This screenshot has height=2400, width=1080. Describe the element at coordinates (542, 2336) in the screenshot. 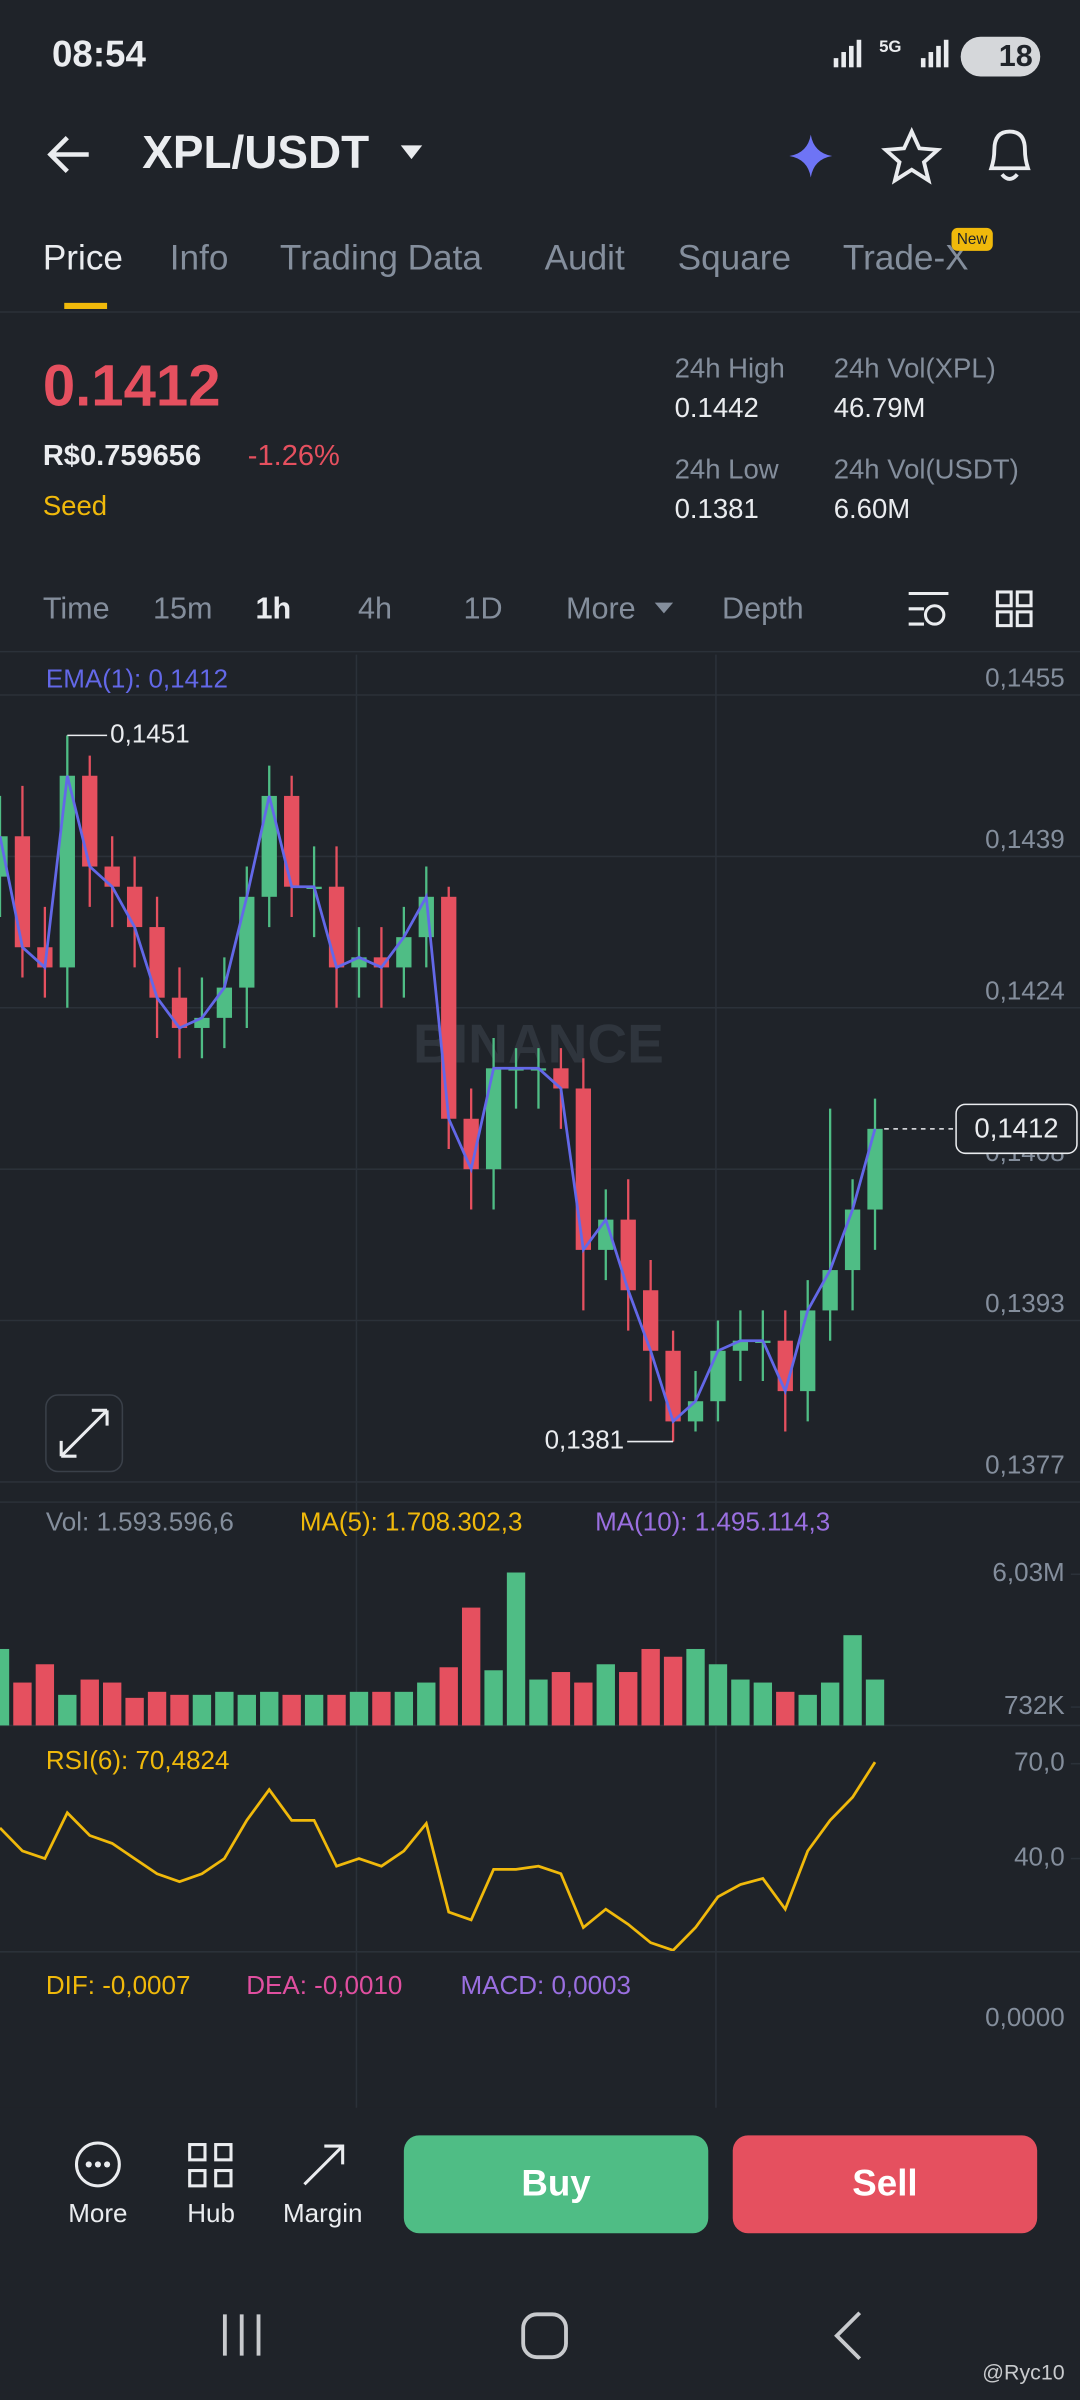

I see `system-nav` at that location.